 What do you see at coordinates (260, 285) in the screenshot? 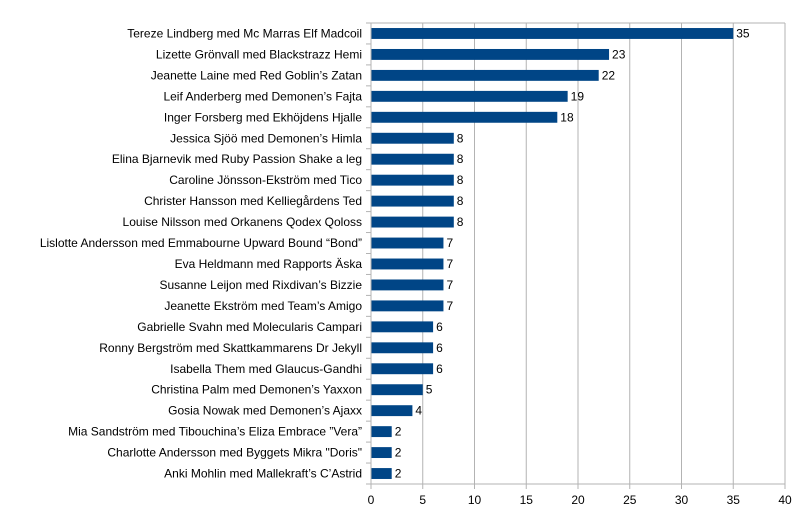
I see `category-label: Susanne Leijon med Rixdivan’s Bizzie` at bounding box center [260, 285].